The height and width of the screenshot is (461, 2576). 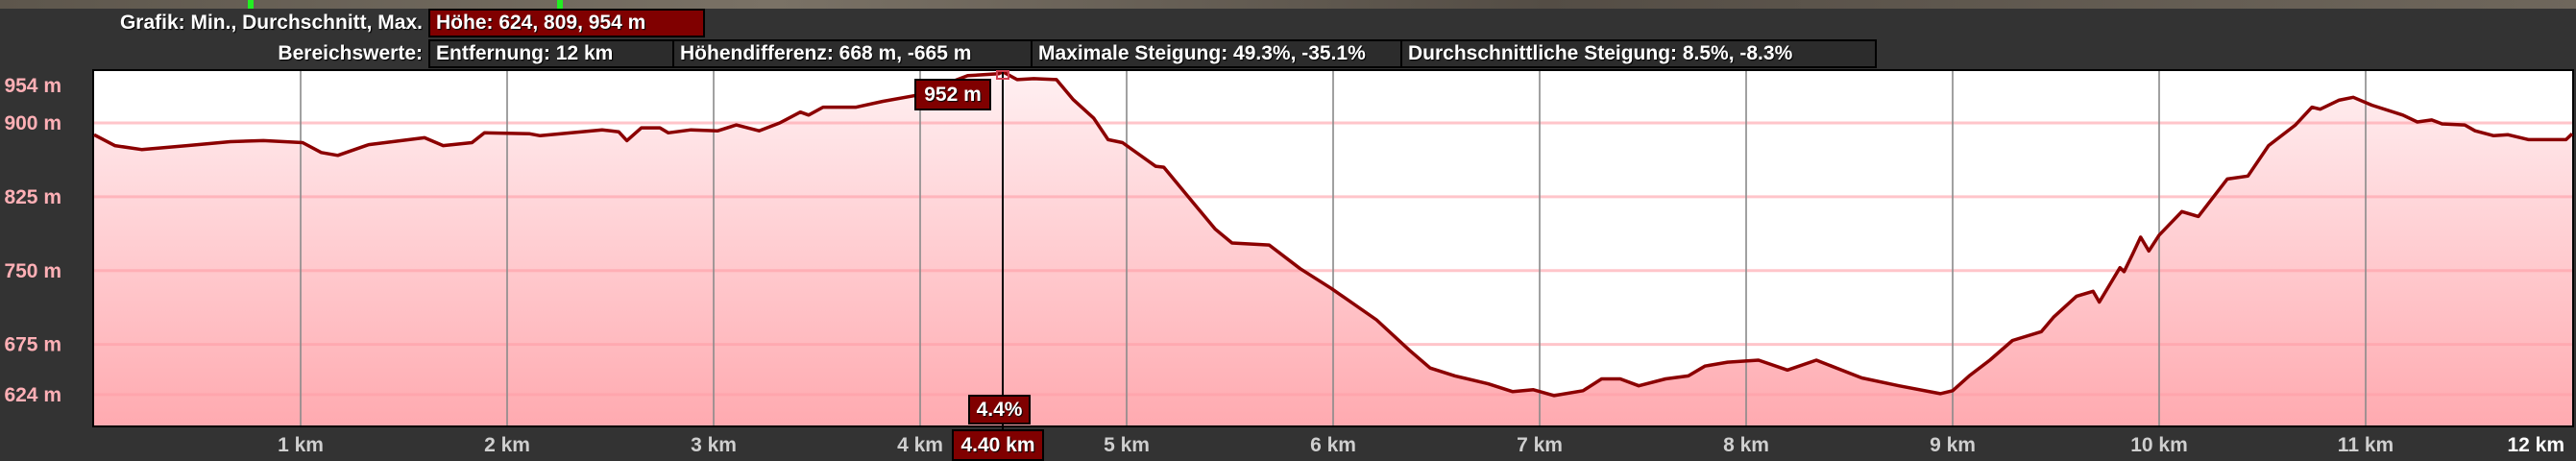 I want to click on elevation-stats-box: Höhe: 624, 809, 954 m, so click(x=566, y=23).